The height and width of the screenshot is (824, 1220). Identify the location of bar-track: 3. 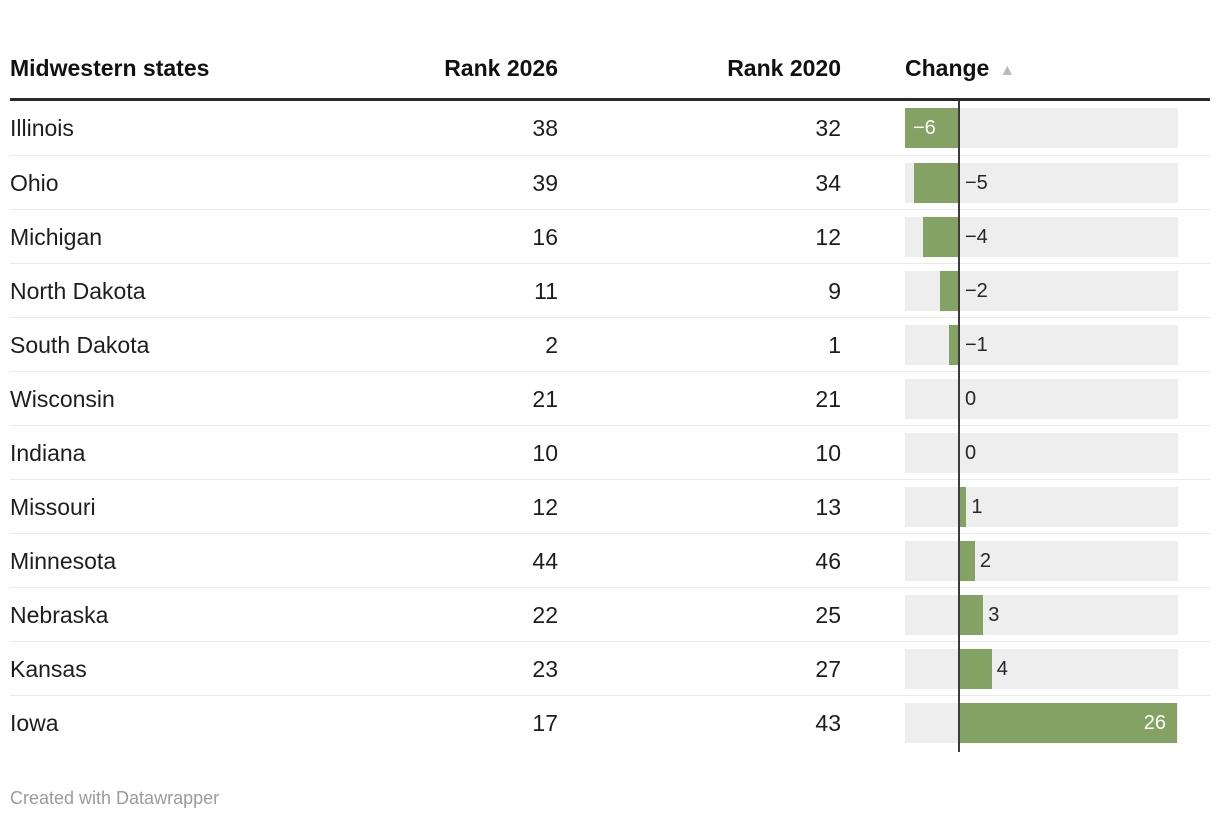
(1041, 615).